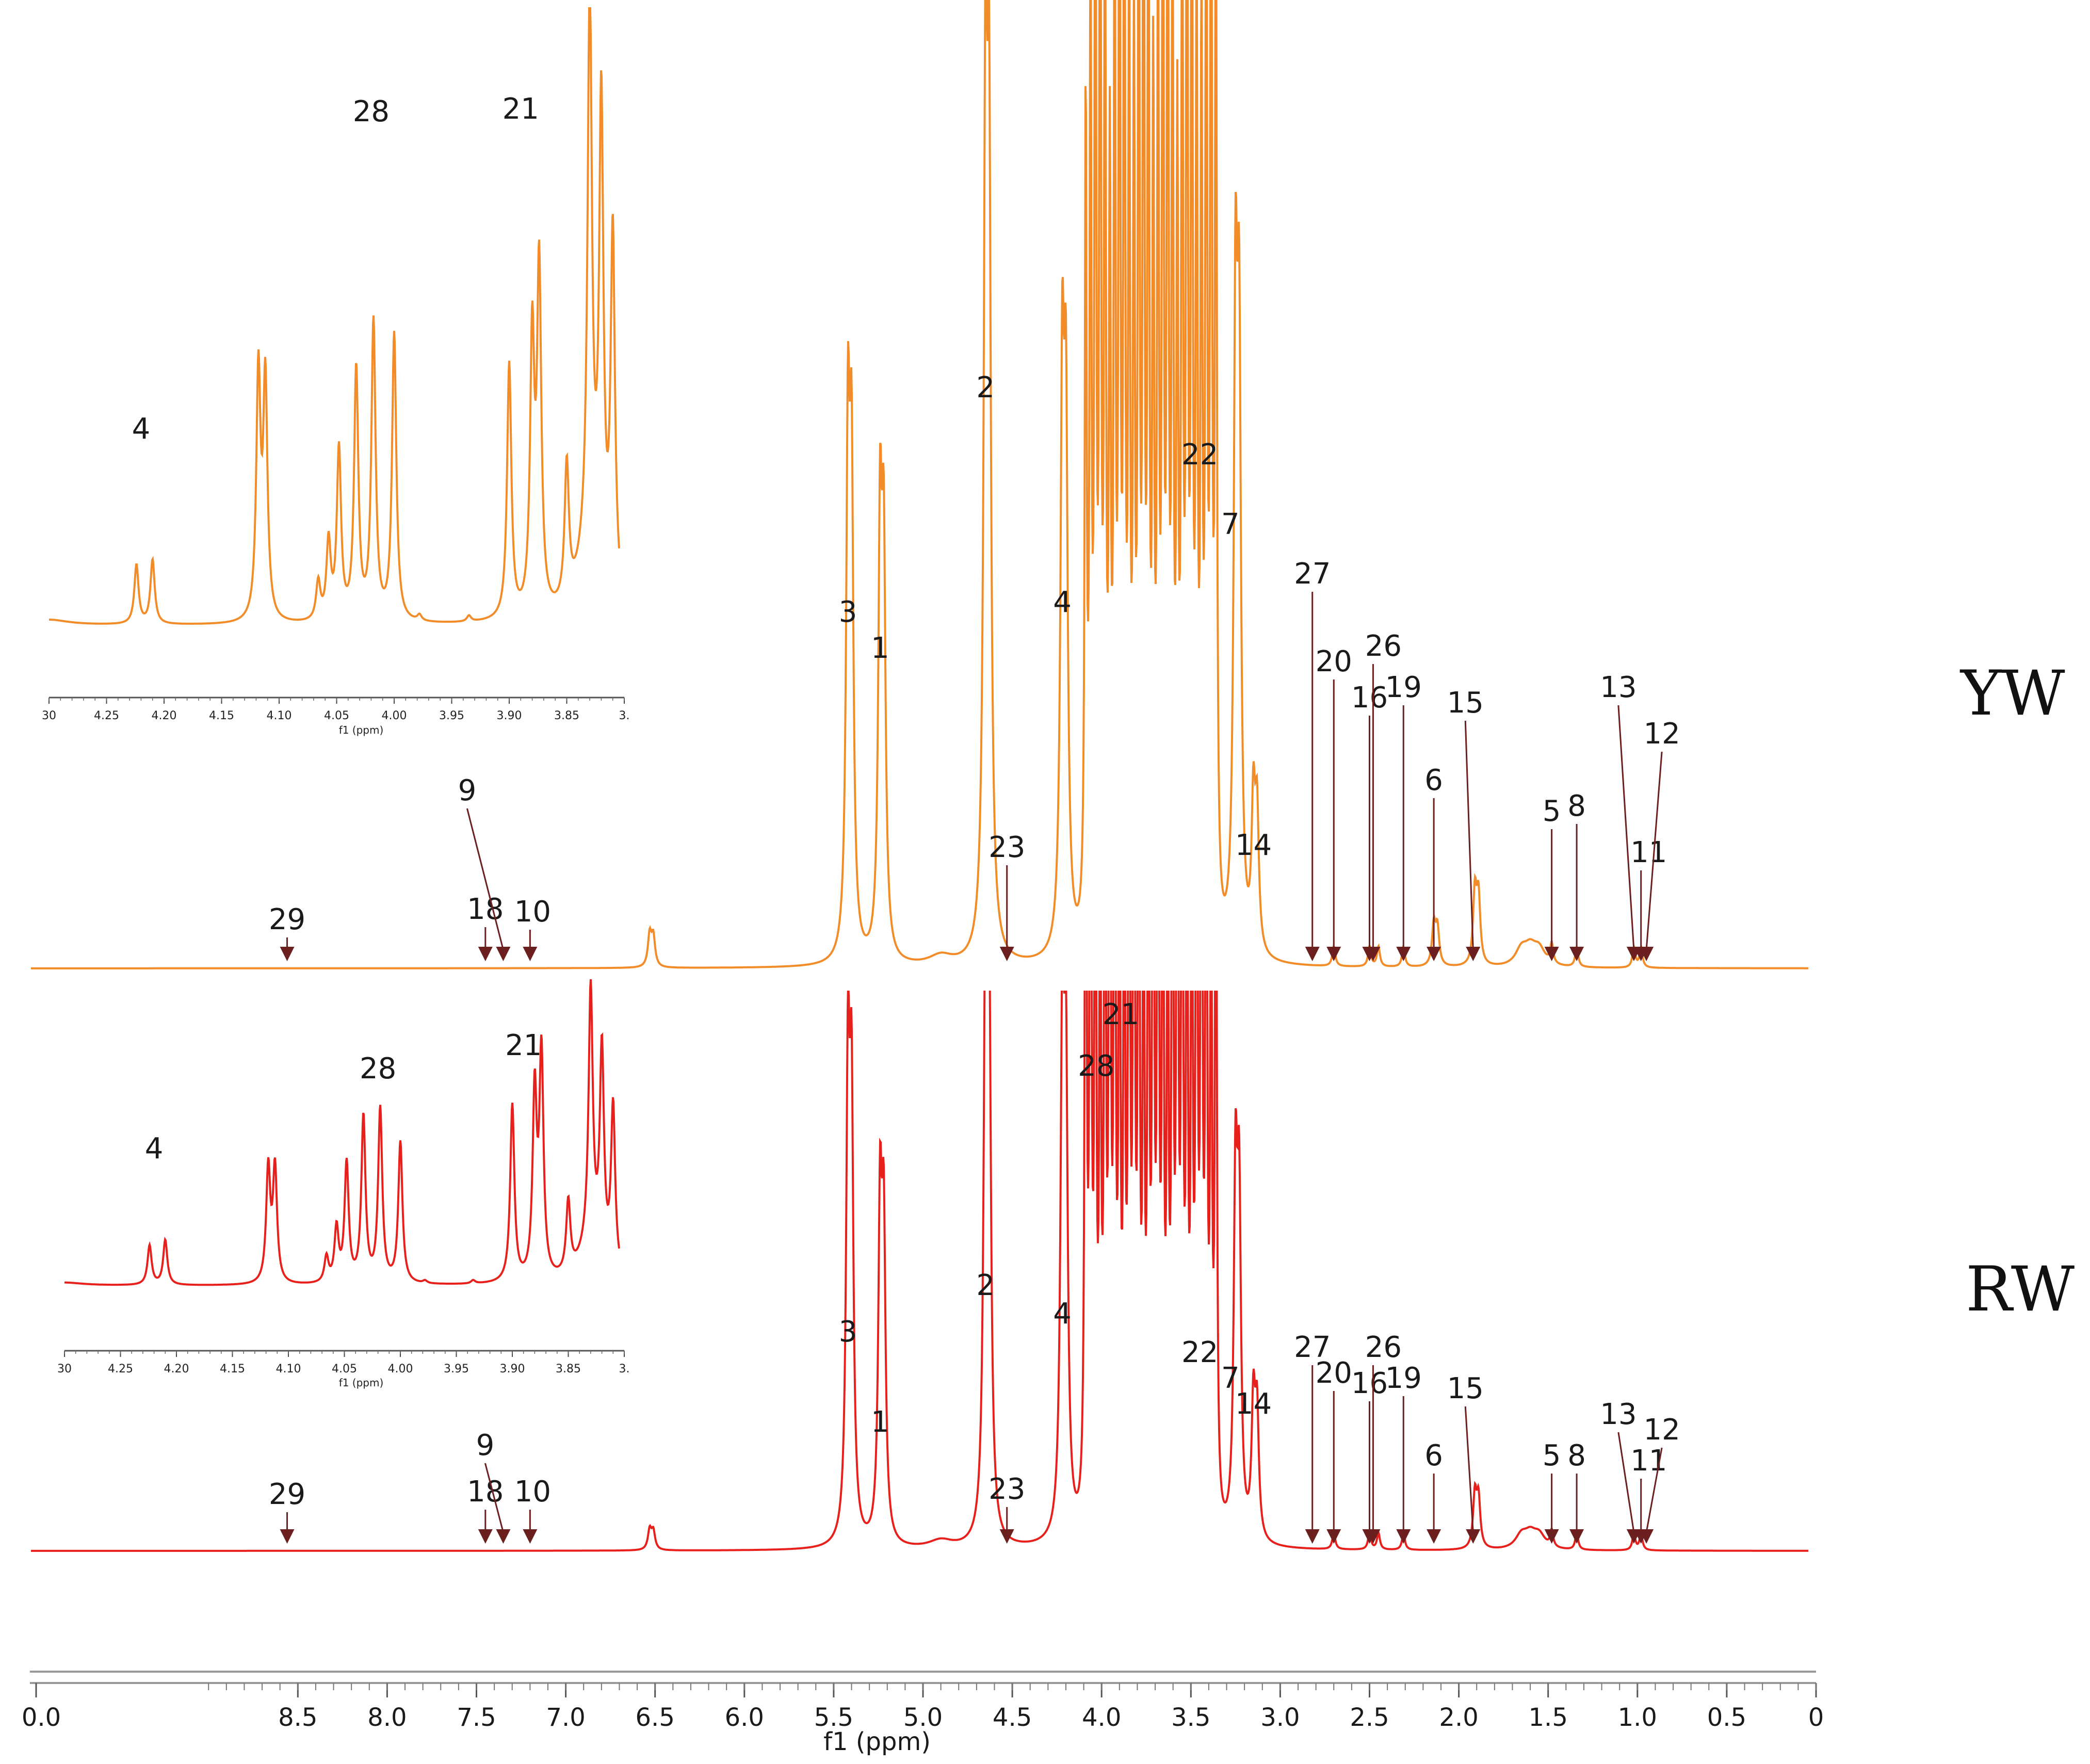  What do you see at coordinates (655, 1717) in the screenshot?
I see `x-tick-label-5: 6.5` at bounding box center [655, 1717].